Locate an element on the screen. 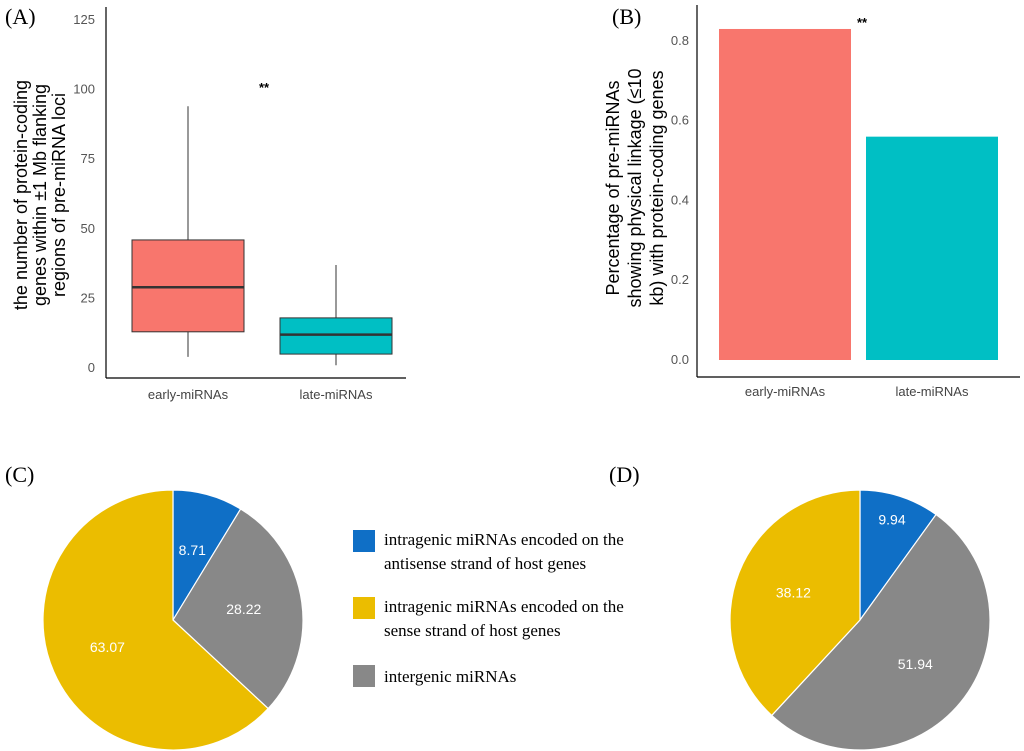 This screenshot has width=1024, height=751. legend-swatch-sense is located at coordinates (364, 608).